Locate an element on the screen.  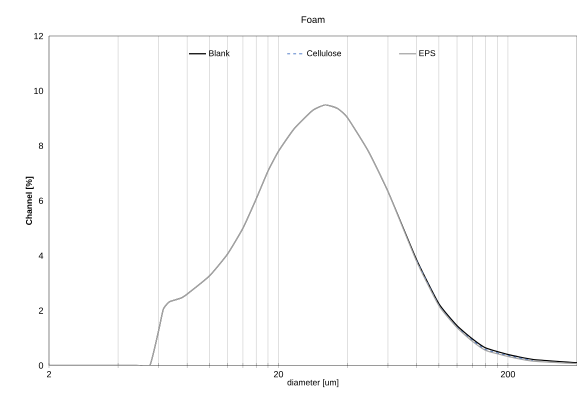
y-tick-label: 6 is located at coordinates (41, 201).